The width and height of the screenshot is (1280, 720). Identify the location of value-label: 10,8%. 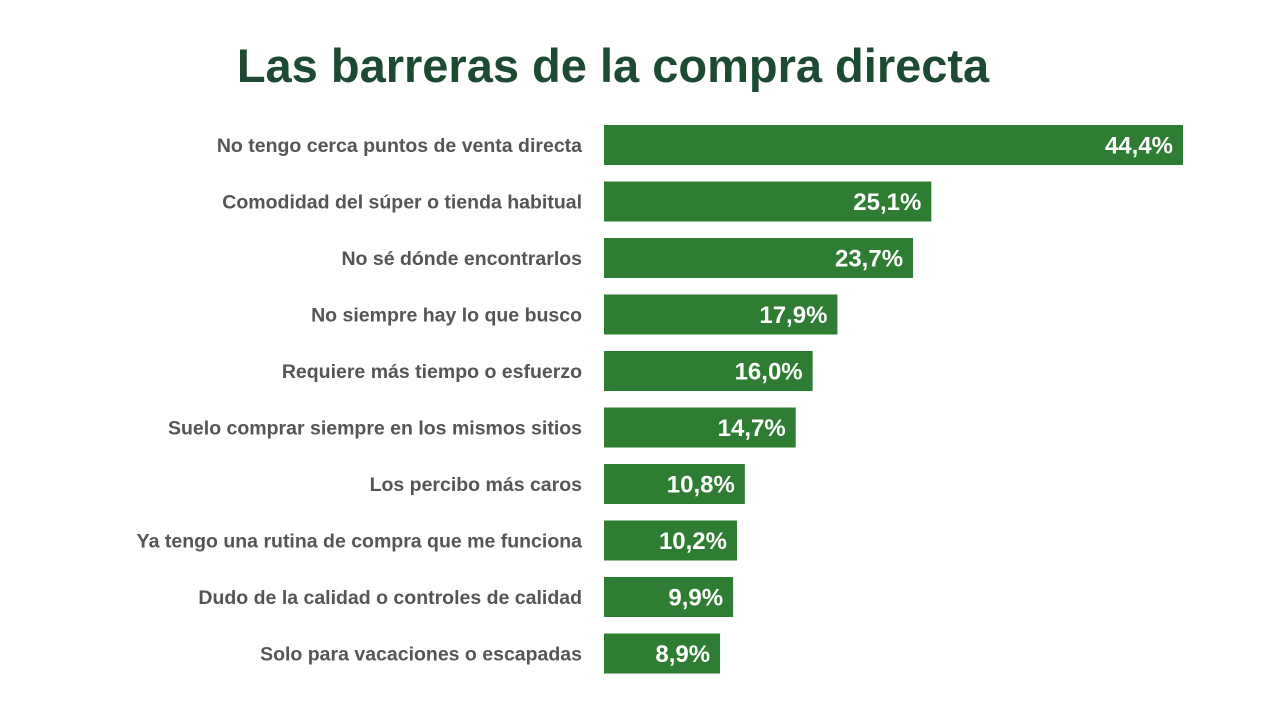
(701, 485).